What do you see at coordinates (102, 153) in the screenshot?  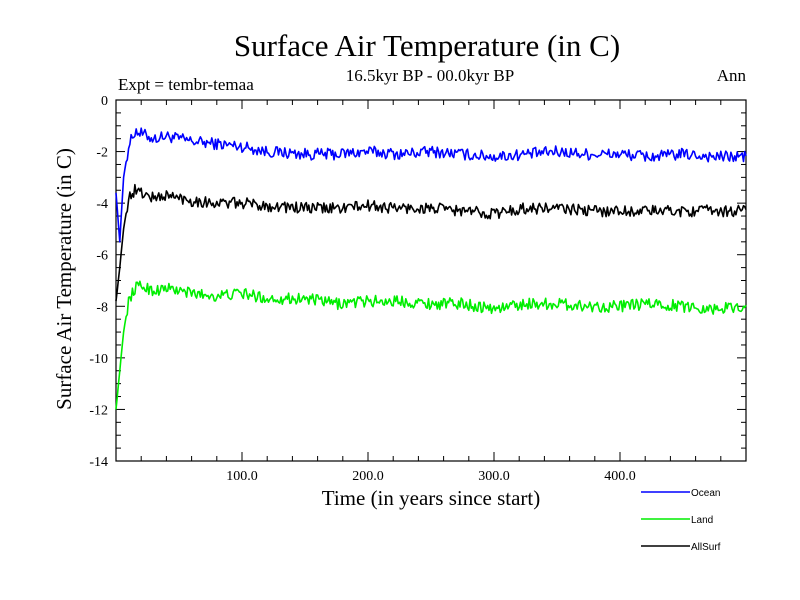 I see `y-tick-label: -2` at bounding box center [102, 153].